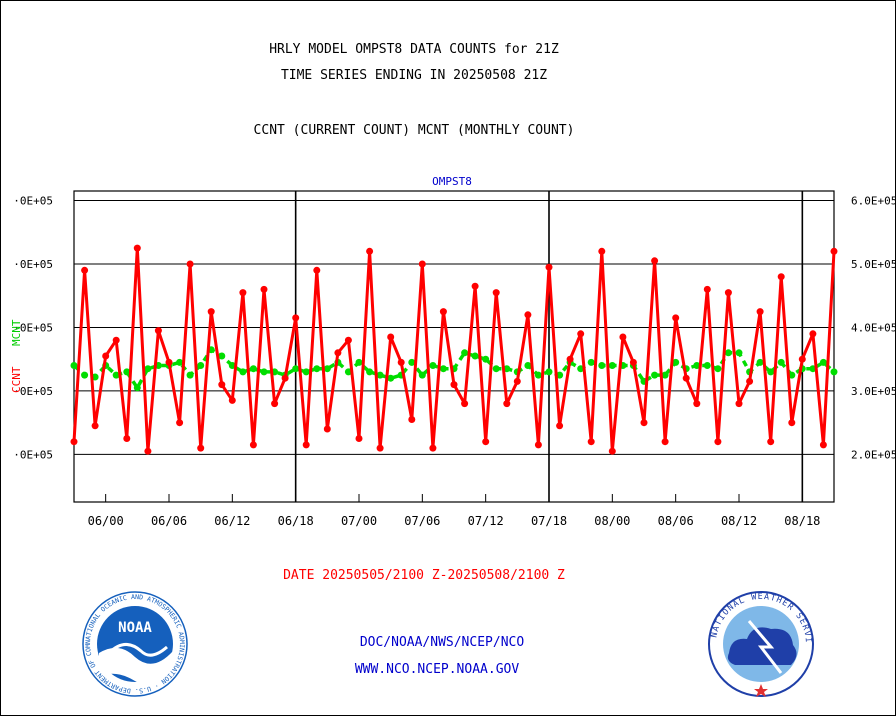 The image size is (896, 716). Describe the element at coordinates (106, 521) in the screenshot. I see `x-tick-label: 06/00` at that location.